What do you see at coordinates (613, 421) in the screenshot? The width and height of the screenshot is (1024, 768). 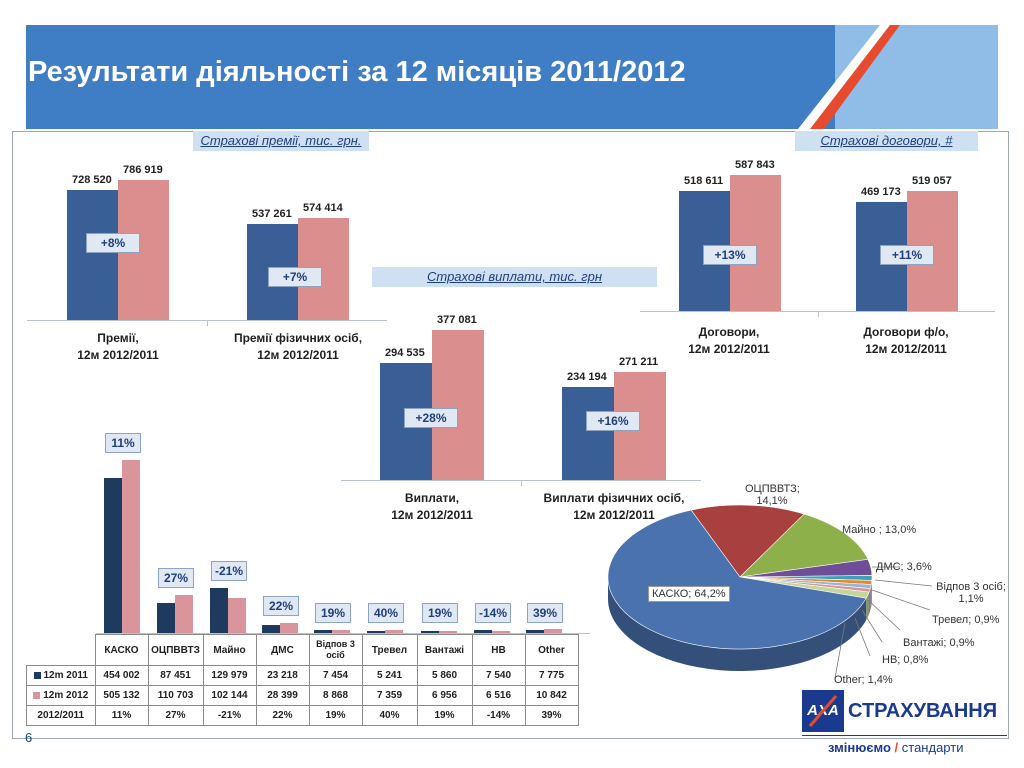 I see `payouts-individuals-growth-badge: +16%` at bounding box center [613, 421].